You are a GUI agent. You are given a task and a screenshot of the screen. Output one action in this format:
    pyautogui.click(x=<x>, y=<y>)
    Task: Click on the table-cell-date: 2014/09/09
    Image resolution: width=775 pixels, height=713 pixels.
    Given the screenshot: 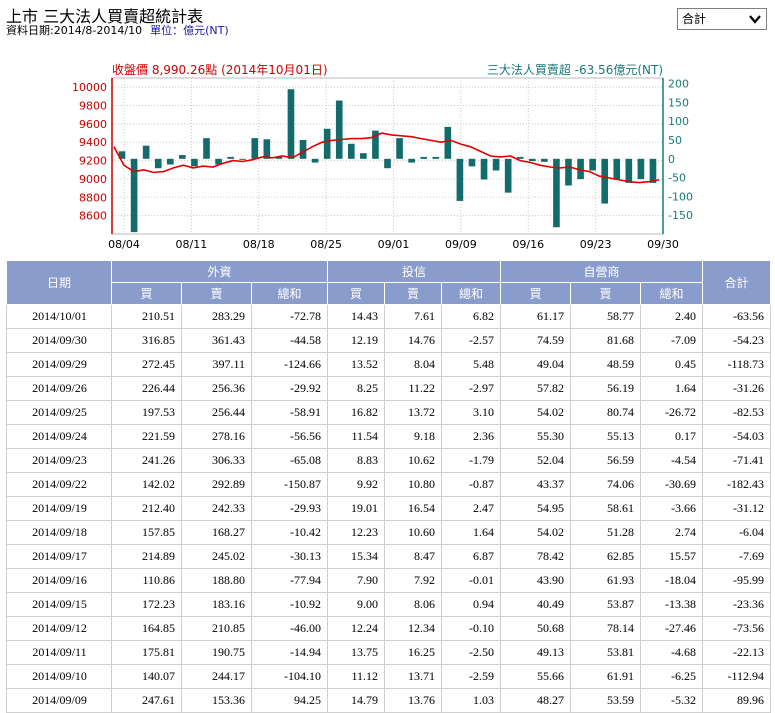 What is the action you would take?
    pyautogui.click(x=59, y=700)
    